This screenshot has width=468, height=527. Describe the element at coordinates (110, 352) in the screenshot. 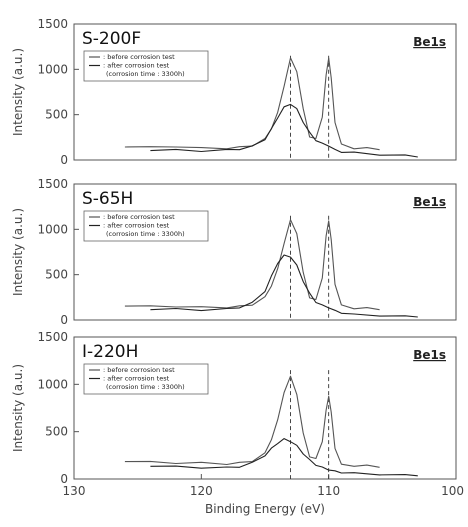

I see `panel-title: I-220H` at that location.